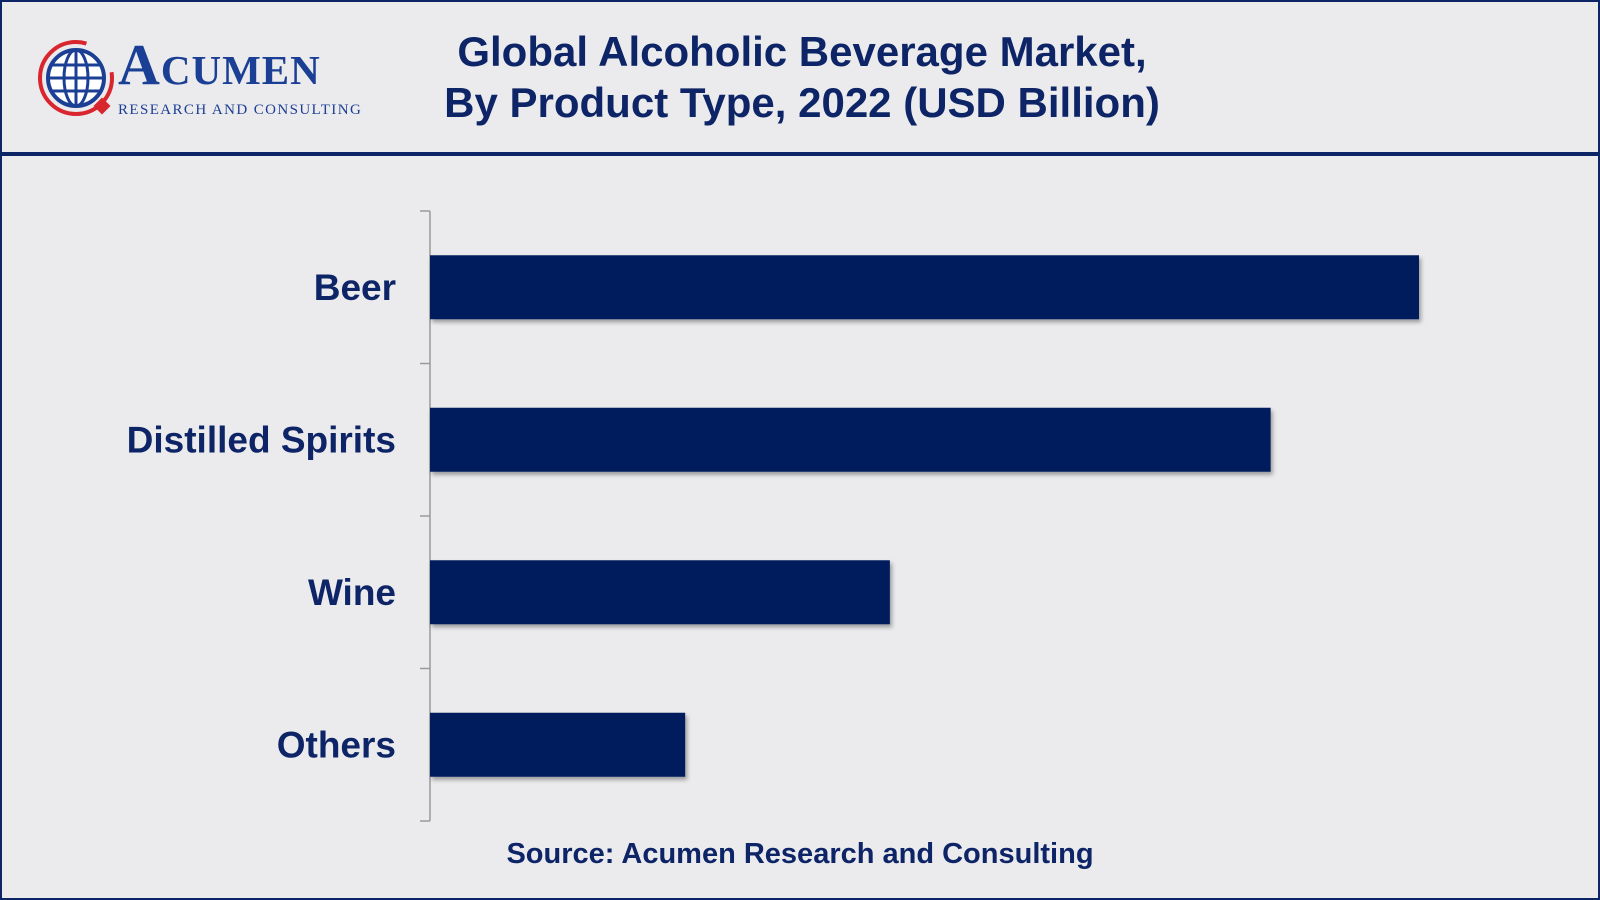  Describe the element at coordinates (355, 287) in the screenshot. I see `category-label-beer: Beer` at that location.